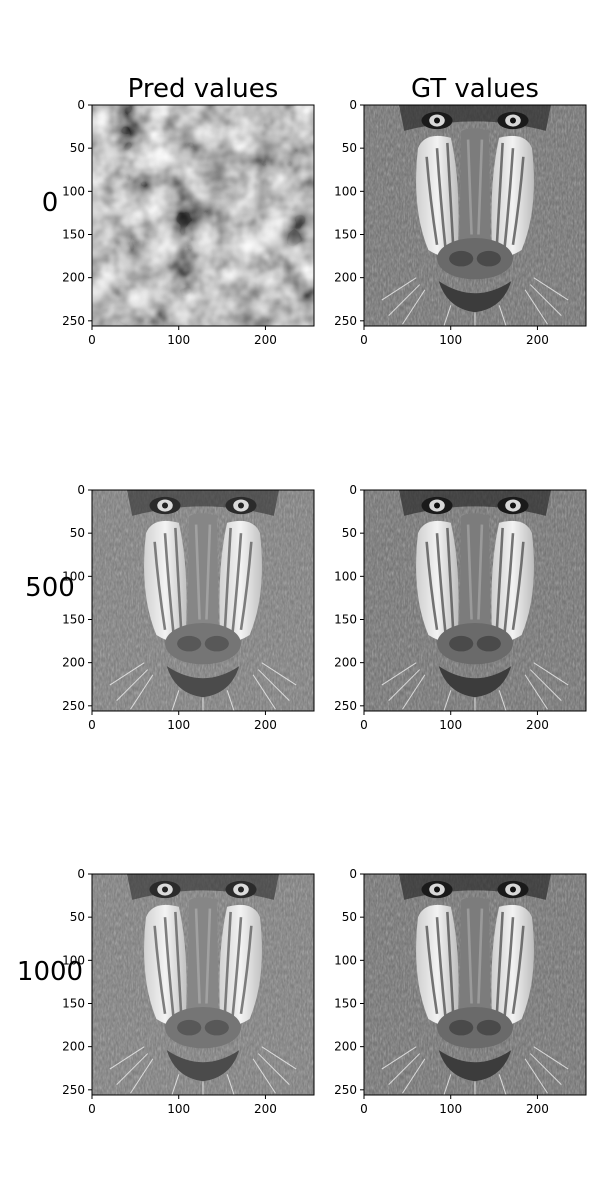 The width and height of the screenshot is (600, 1200). What do you see at coordinates (50, 972) in the screenshot?
I see `row-label: 1000` at bounding box center [50, 972].